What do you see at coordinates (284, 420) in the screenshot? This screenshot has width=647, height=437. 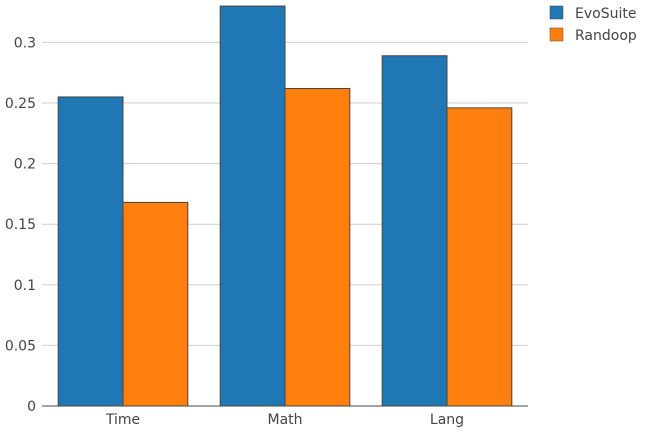 I see `x-tick-label: Math` at bounding box center [284, 420].